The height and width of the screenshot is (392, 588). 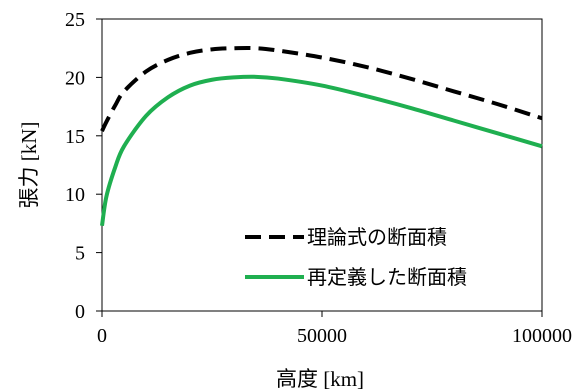 I want to click on y-tick-label: 0, so click(x=80, y=312).